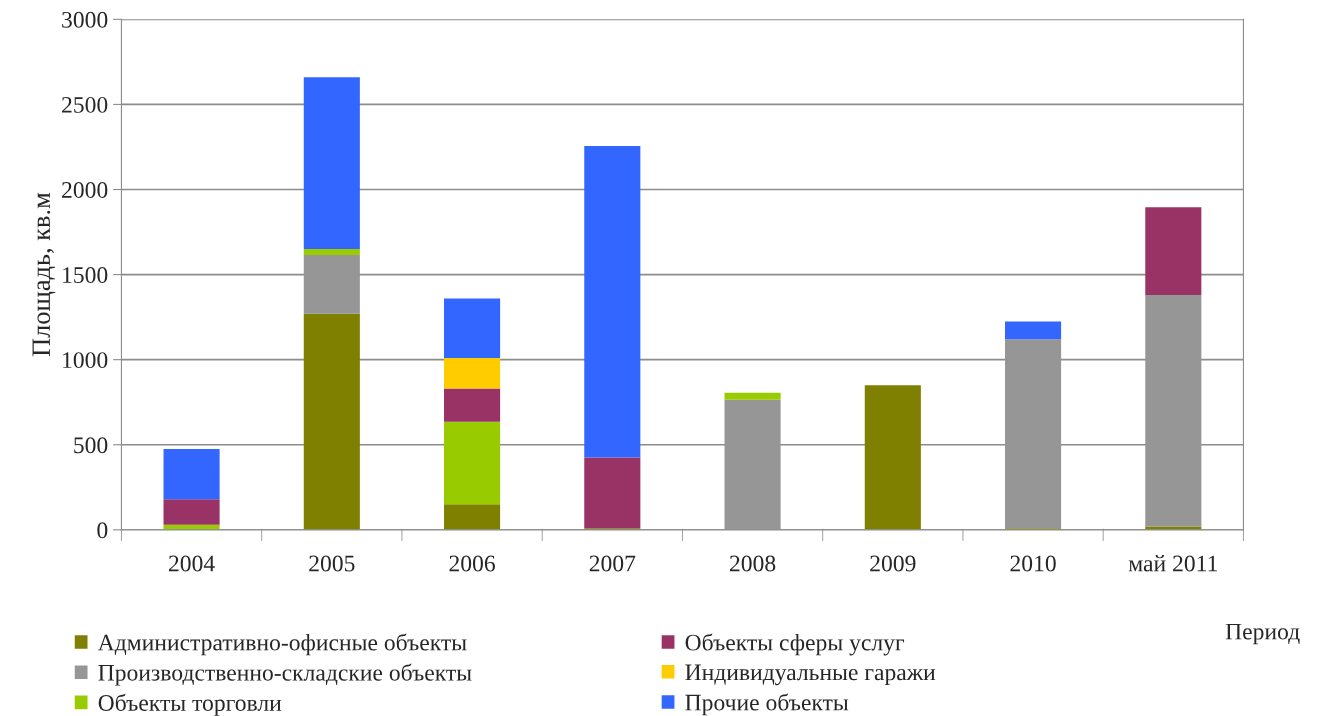  Describe the element at coordinates (85, 19) in the screenshot. I see `y-tick-label: 3000` at that location.